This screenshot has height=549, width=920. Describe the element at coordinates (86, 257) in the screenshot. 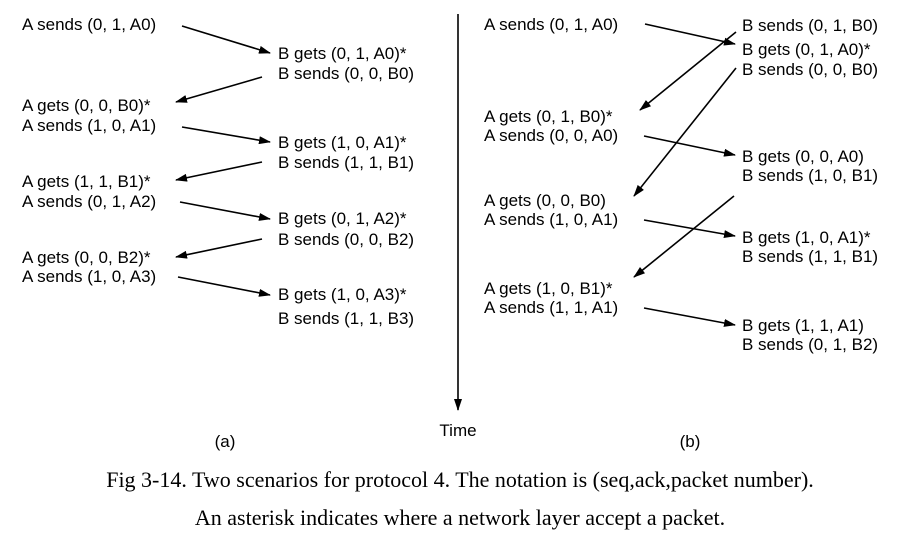

I see `a-left-event-6: A gets (0, 0, B2)*` at that location.